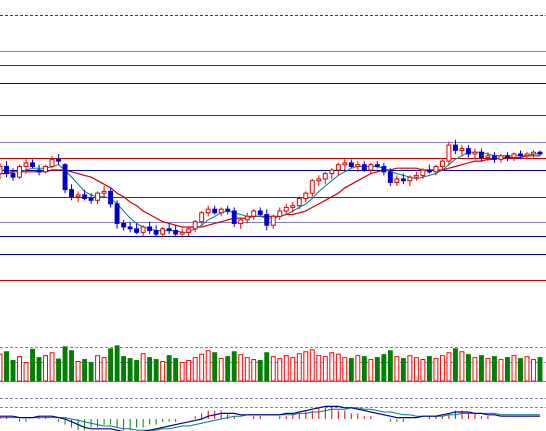 This screenshot has width=546, height=431. I want to click on macd-line, so click(270, 418).